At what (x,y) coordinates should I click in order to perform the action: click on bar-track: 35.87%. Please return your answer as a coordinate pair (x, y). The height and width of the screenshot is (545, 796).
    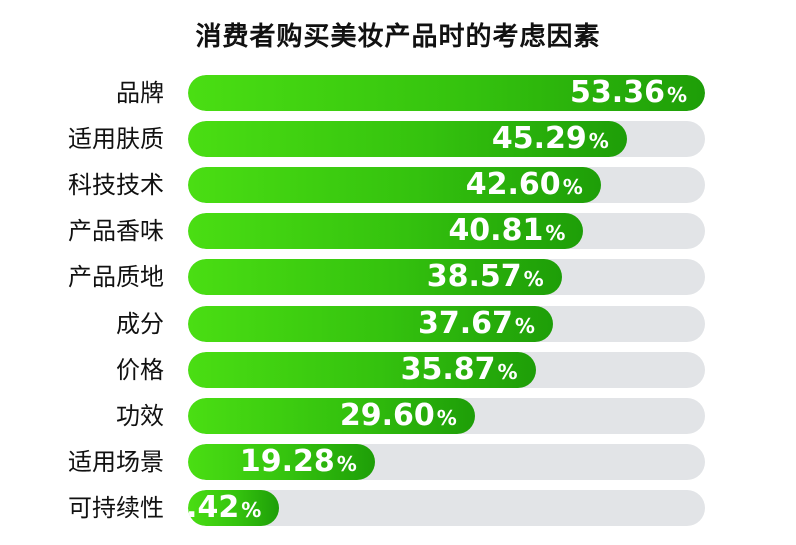
    Looking at the image, I should click on (446, 369).